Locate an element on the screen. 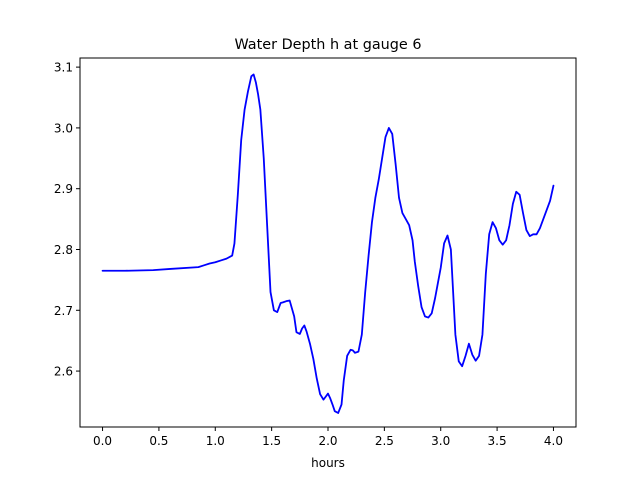 The height and width of the screenshot is (480, 640). y-axis-ticks: 2.6 2.7 2.8 2.9 3.0 3.1 is located at coordinates (67, 220).